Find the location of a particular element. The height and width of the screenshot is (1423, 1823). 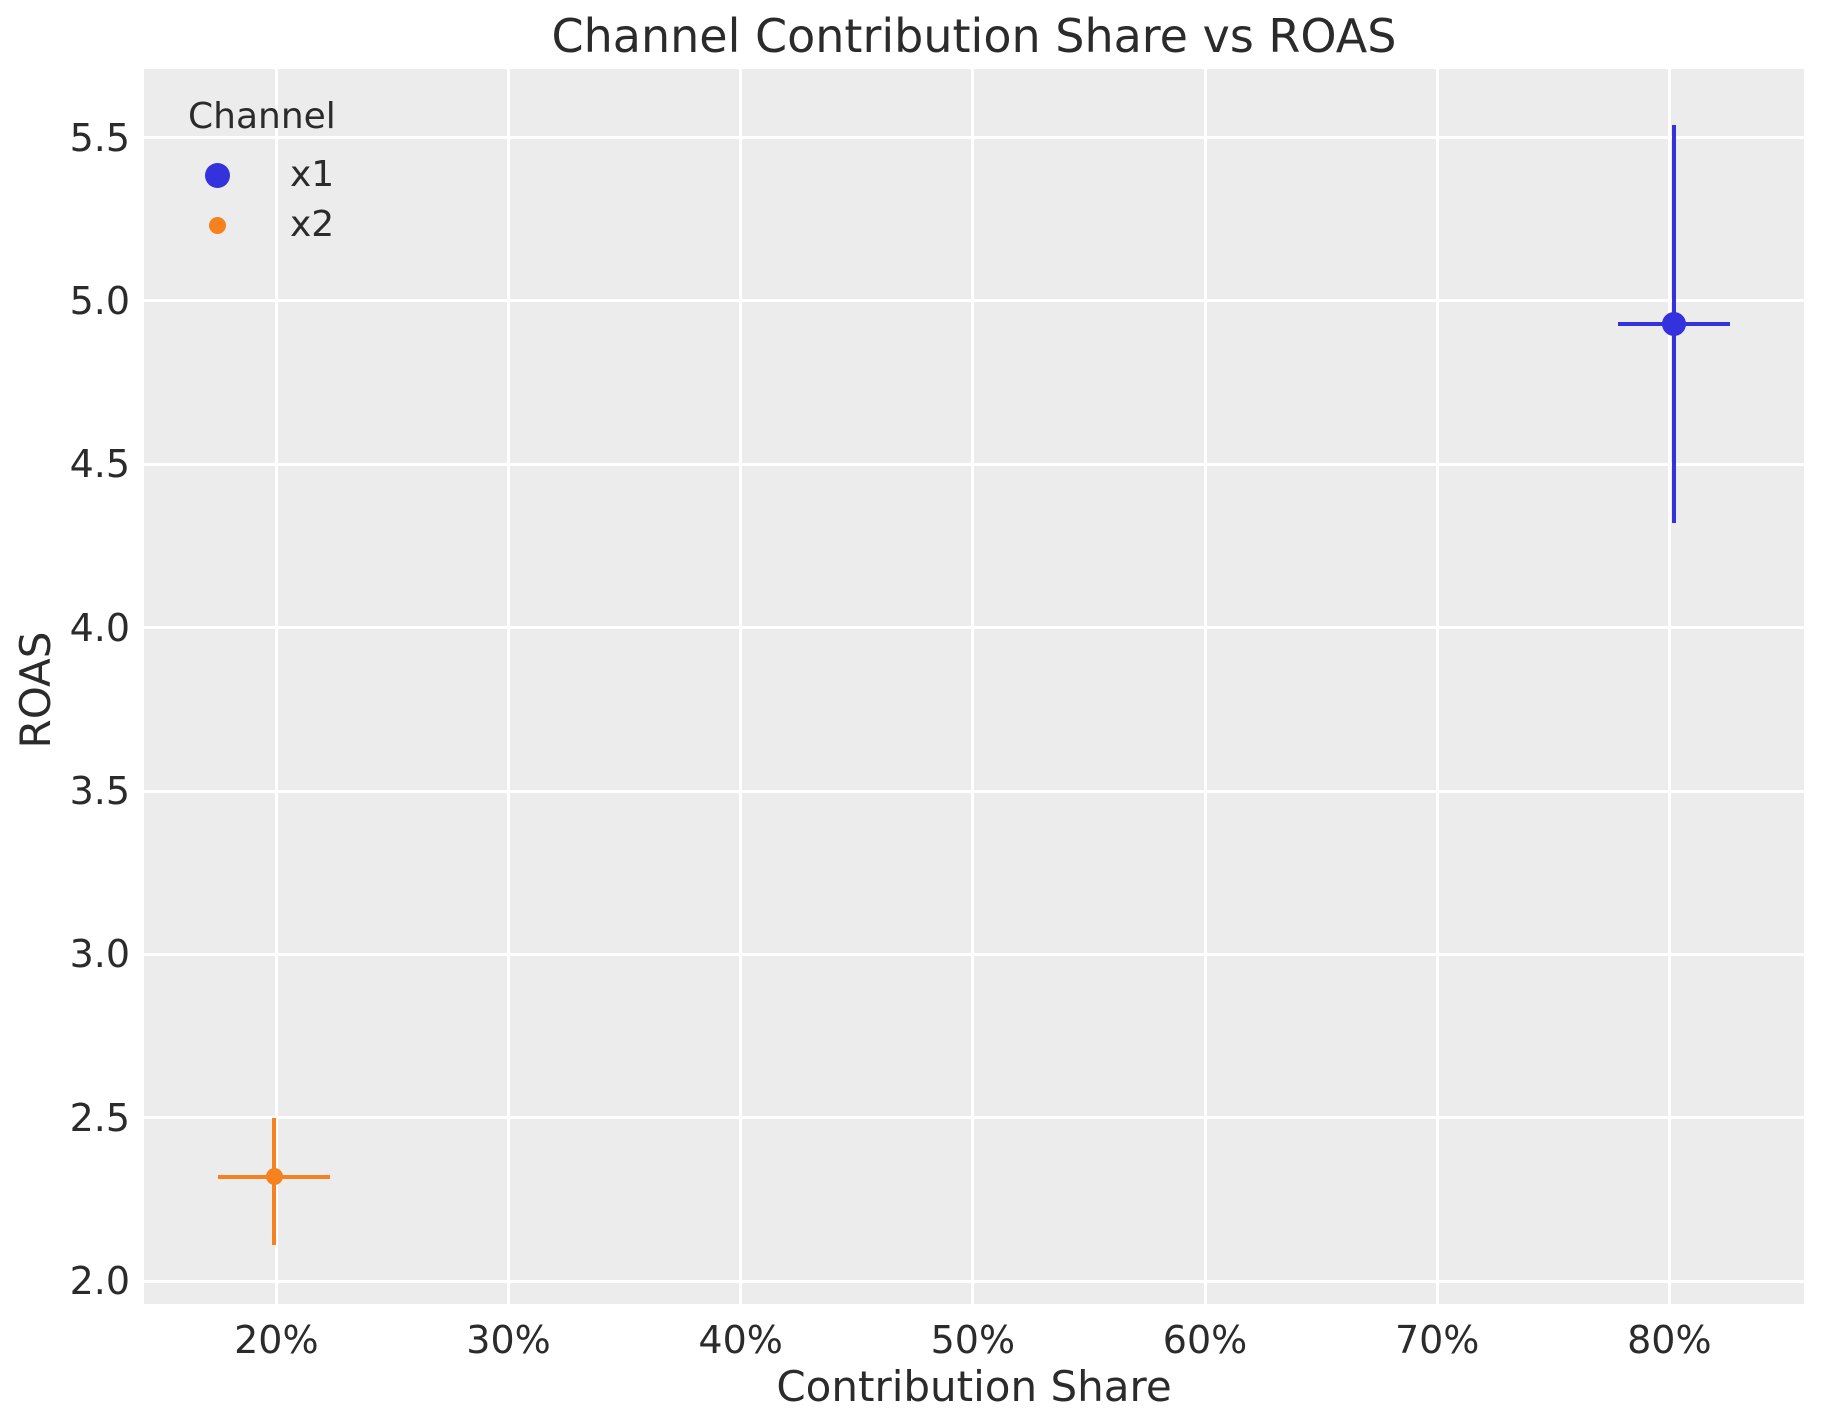

legend: Channel x1 x2 is located at coordinates (324, 169).